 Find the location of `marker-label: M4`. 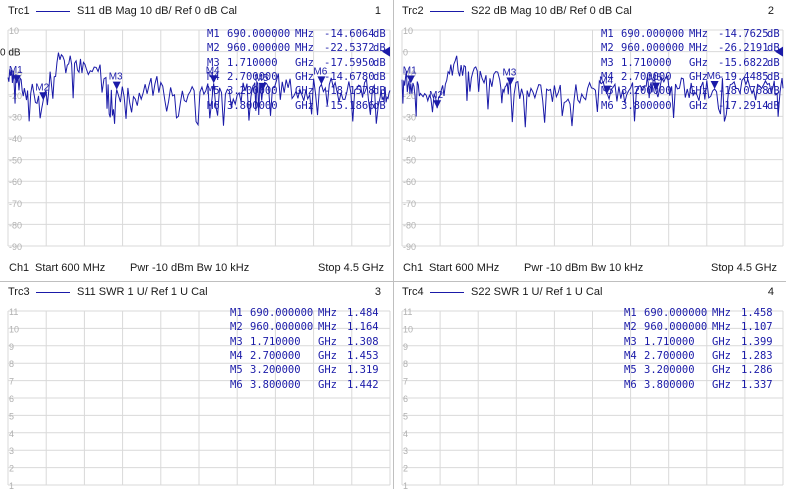

marker-label: M4 is located at coordinates (213, 70).